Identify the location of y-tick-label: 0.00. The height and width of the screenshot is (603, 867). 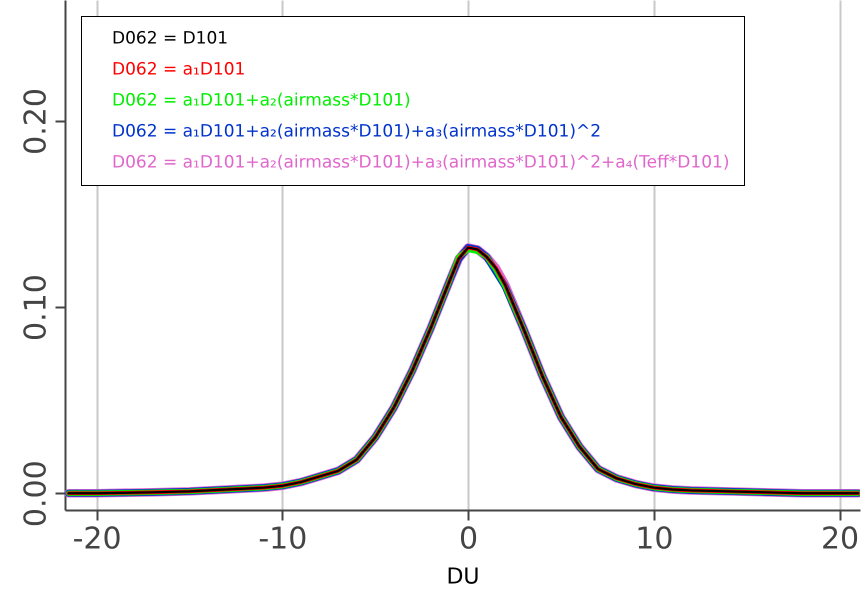
(36, 494).